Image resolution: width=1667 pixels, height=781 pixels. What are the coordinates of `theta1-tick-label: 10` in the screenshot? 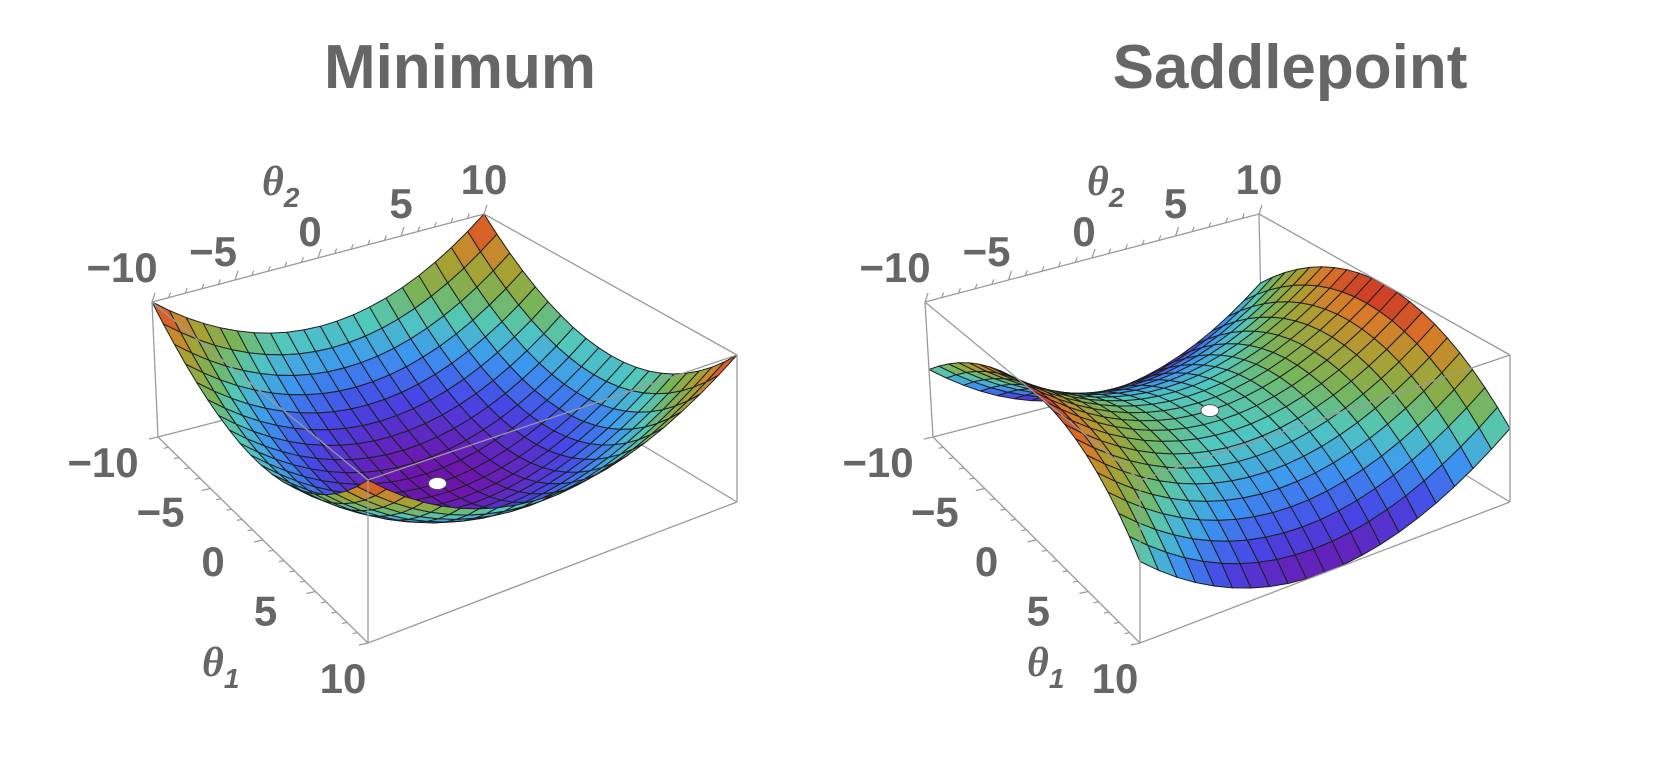 It's located at (343, 678).